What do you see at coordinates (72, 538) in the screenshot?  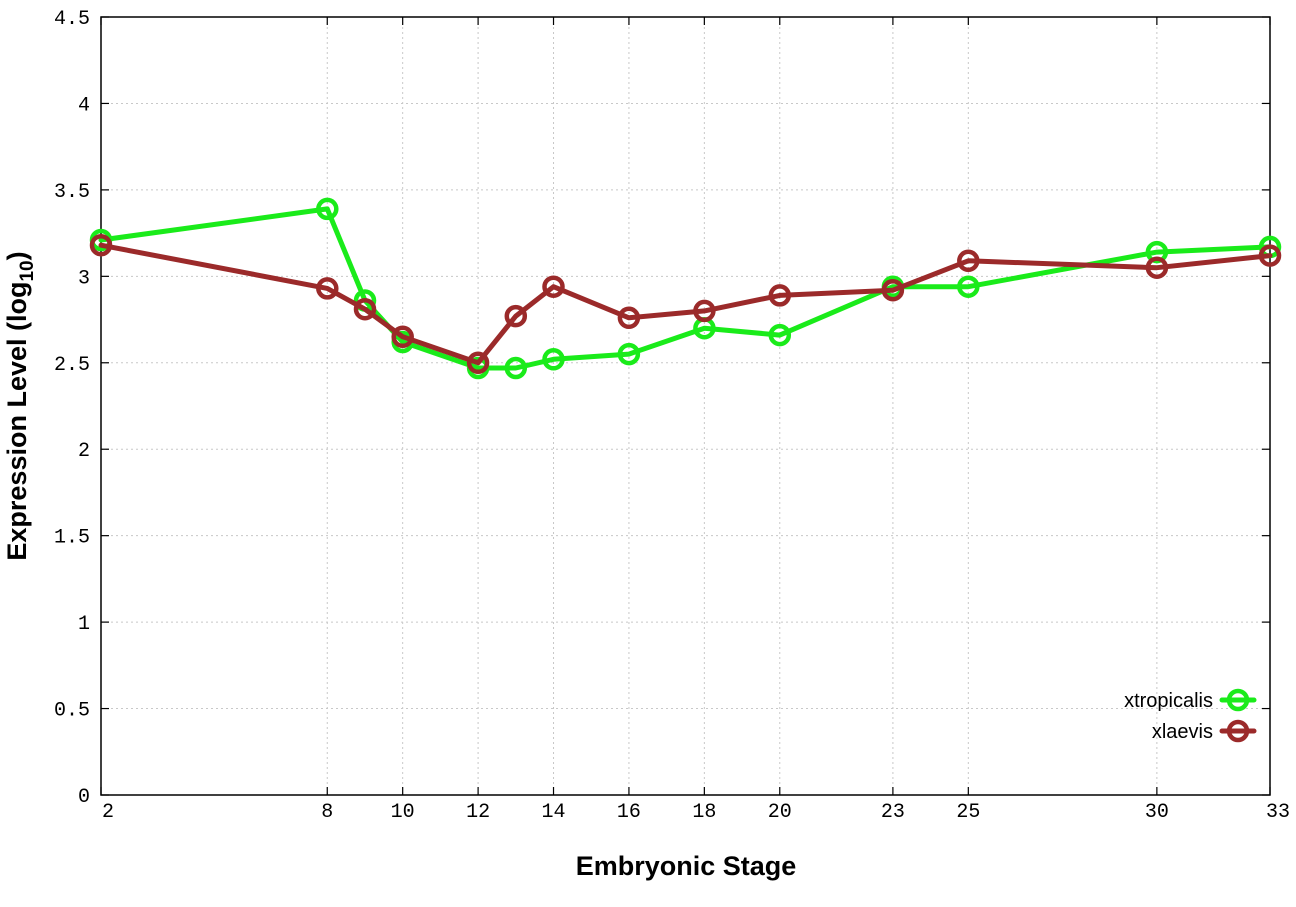 I see `y-tick-label: 1.5` at bounding box center [72, 538].